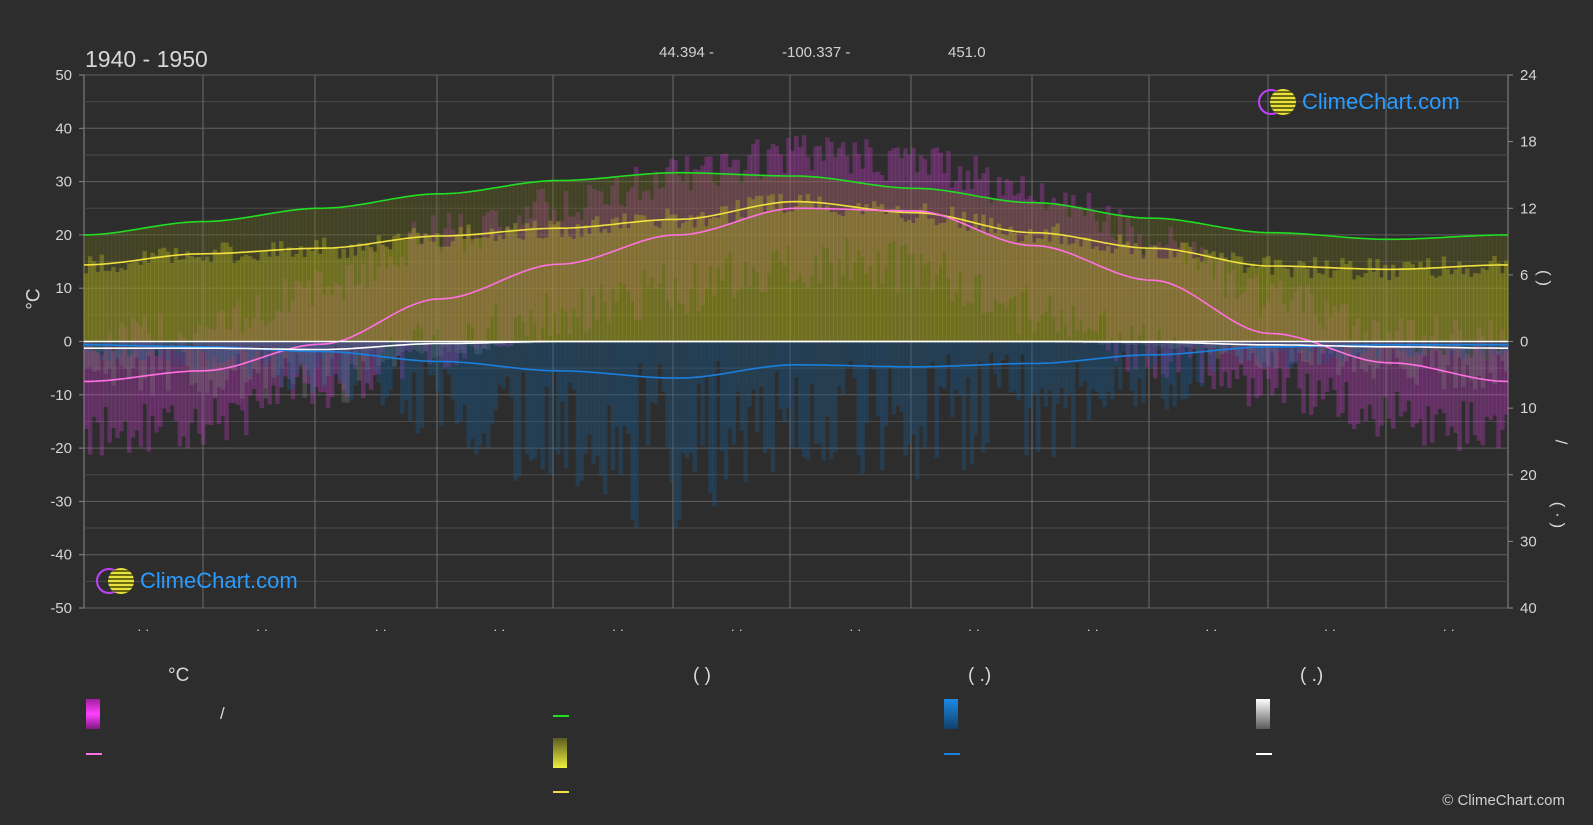 The width and height of the screenshot is (1593, 825). I want to click on latitude-label: 44.394 -, so click(687, 52).